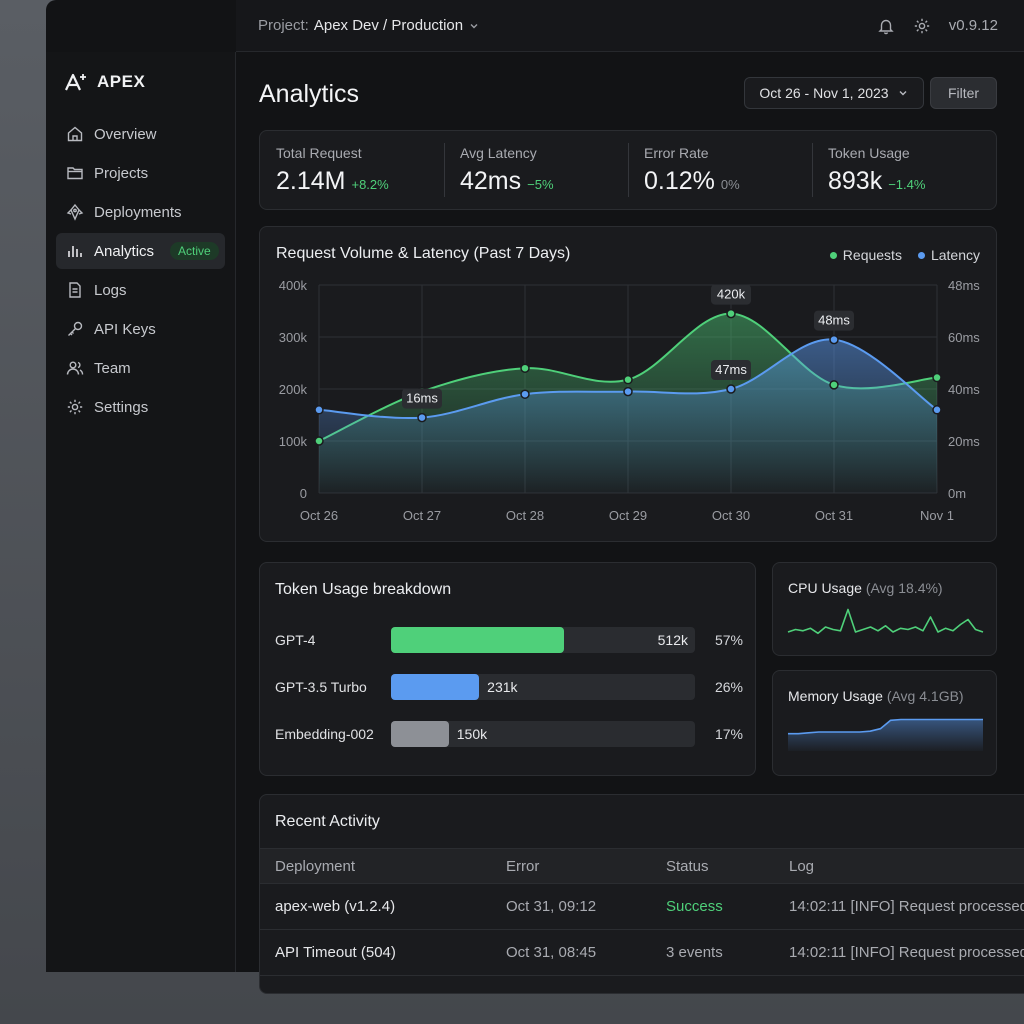 Image resolution: width=1024 pixels, height=1024 pixels. What do you see at coordinates (543, 687) in the screenshot?
I see `token-bar-track: 231k` at bounding box center [543, 687].